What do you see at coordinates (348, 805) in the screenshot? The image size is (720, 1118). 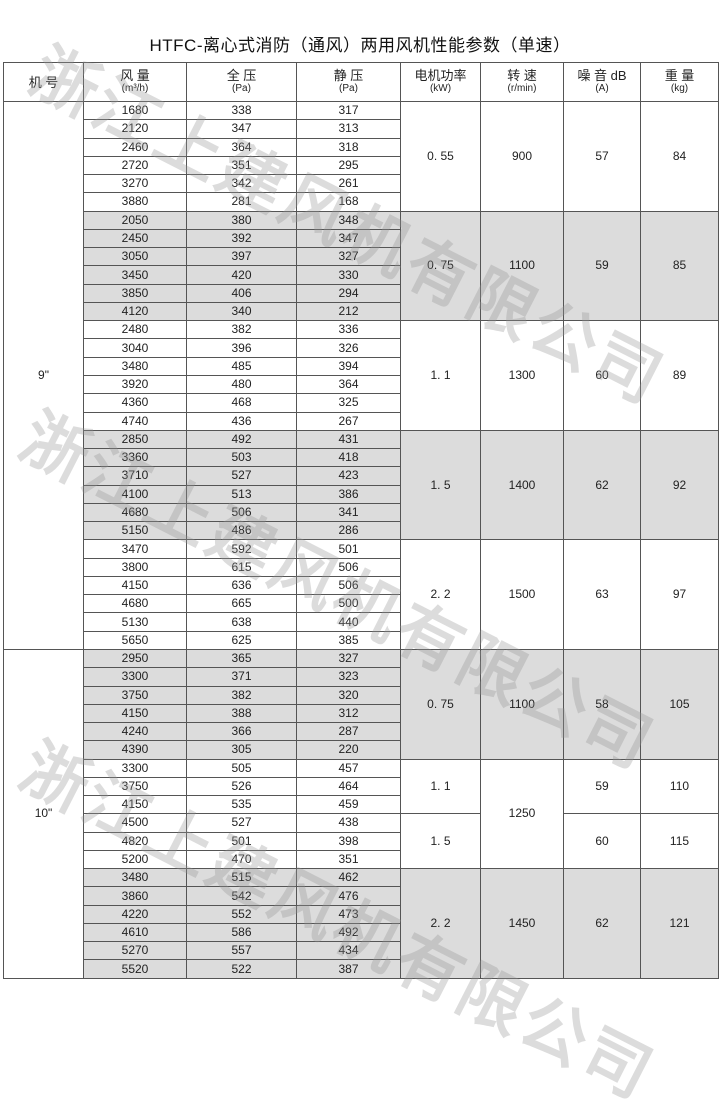 I see `static-pressure-cell: 459` at bounding box center [348, 805].